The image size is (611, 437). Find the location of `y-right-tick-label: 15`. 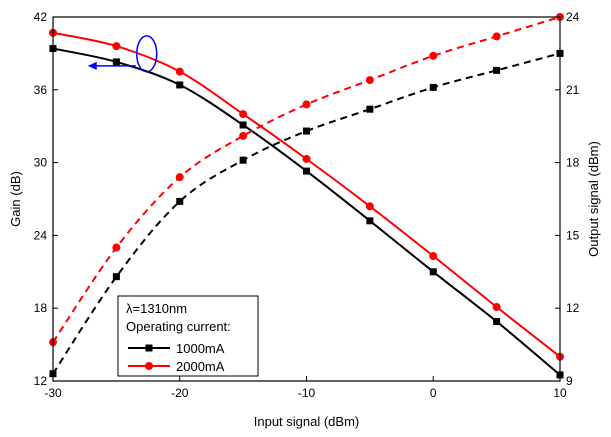

y-right-tick-label: 15 is located at coordinates (573, 235).